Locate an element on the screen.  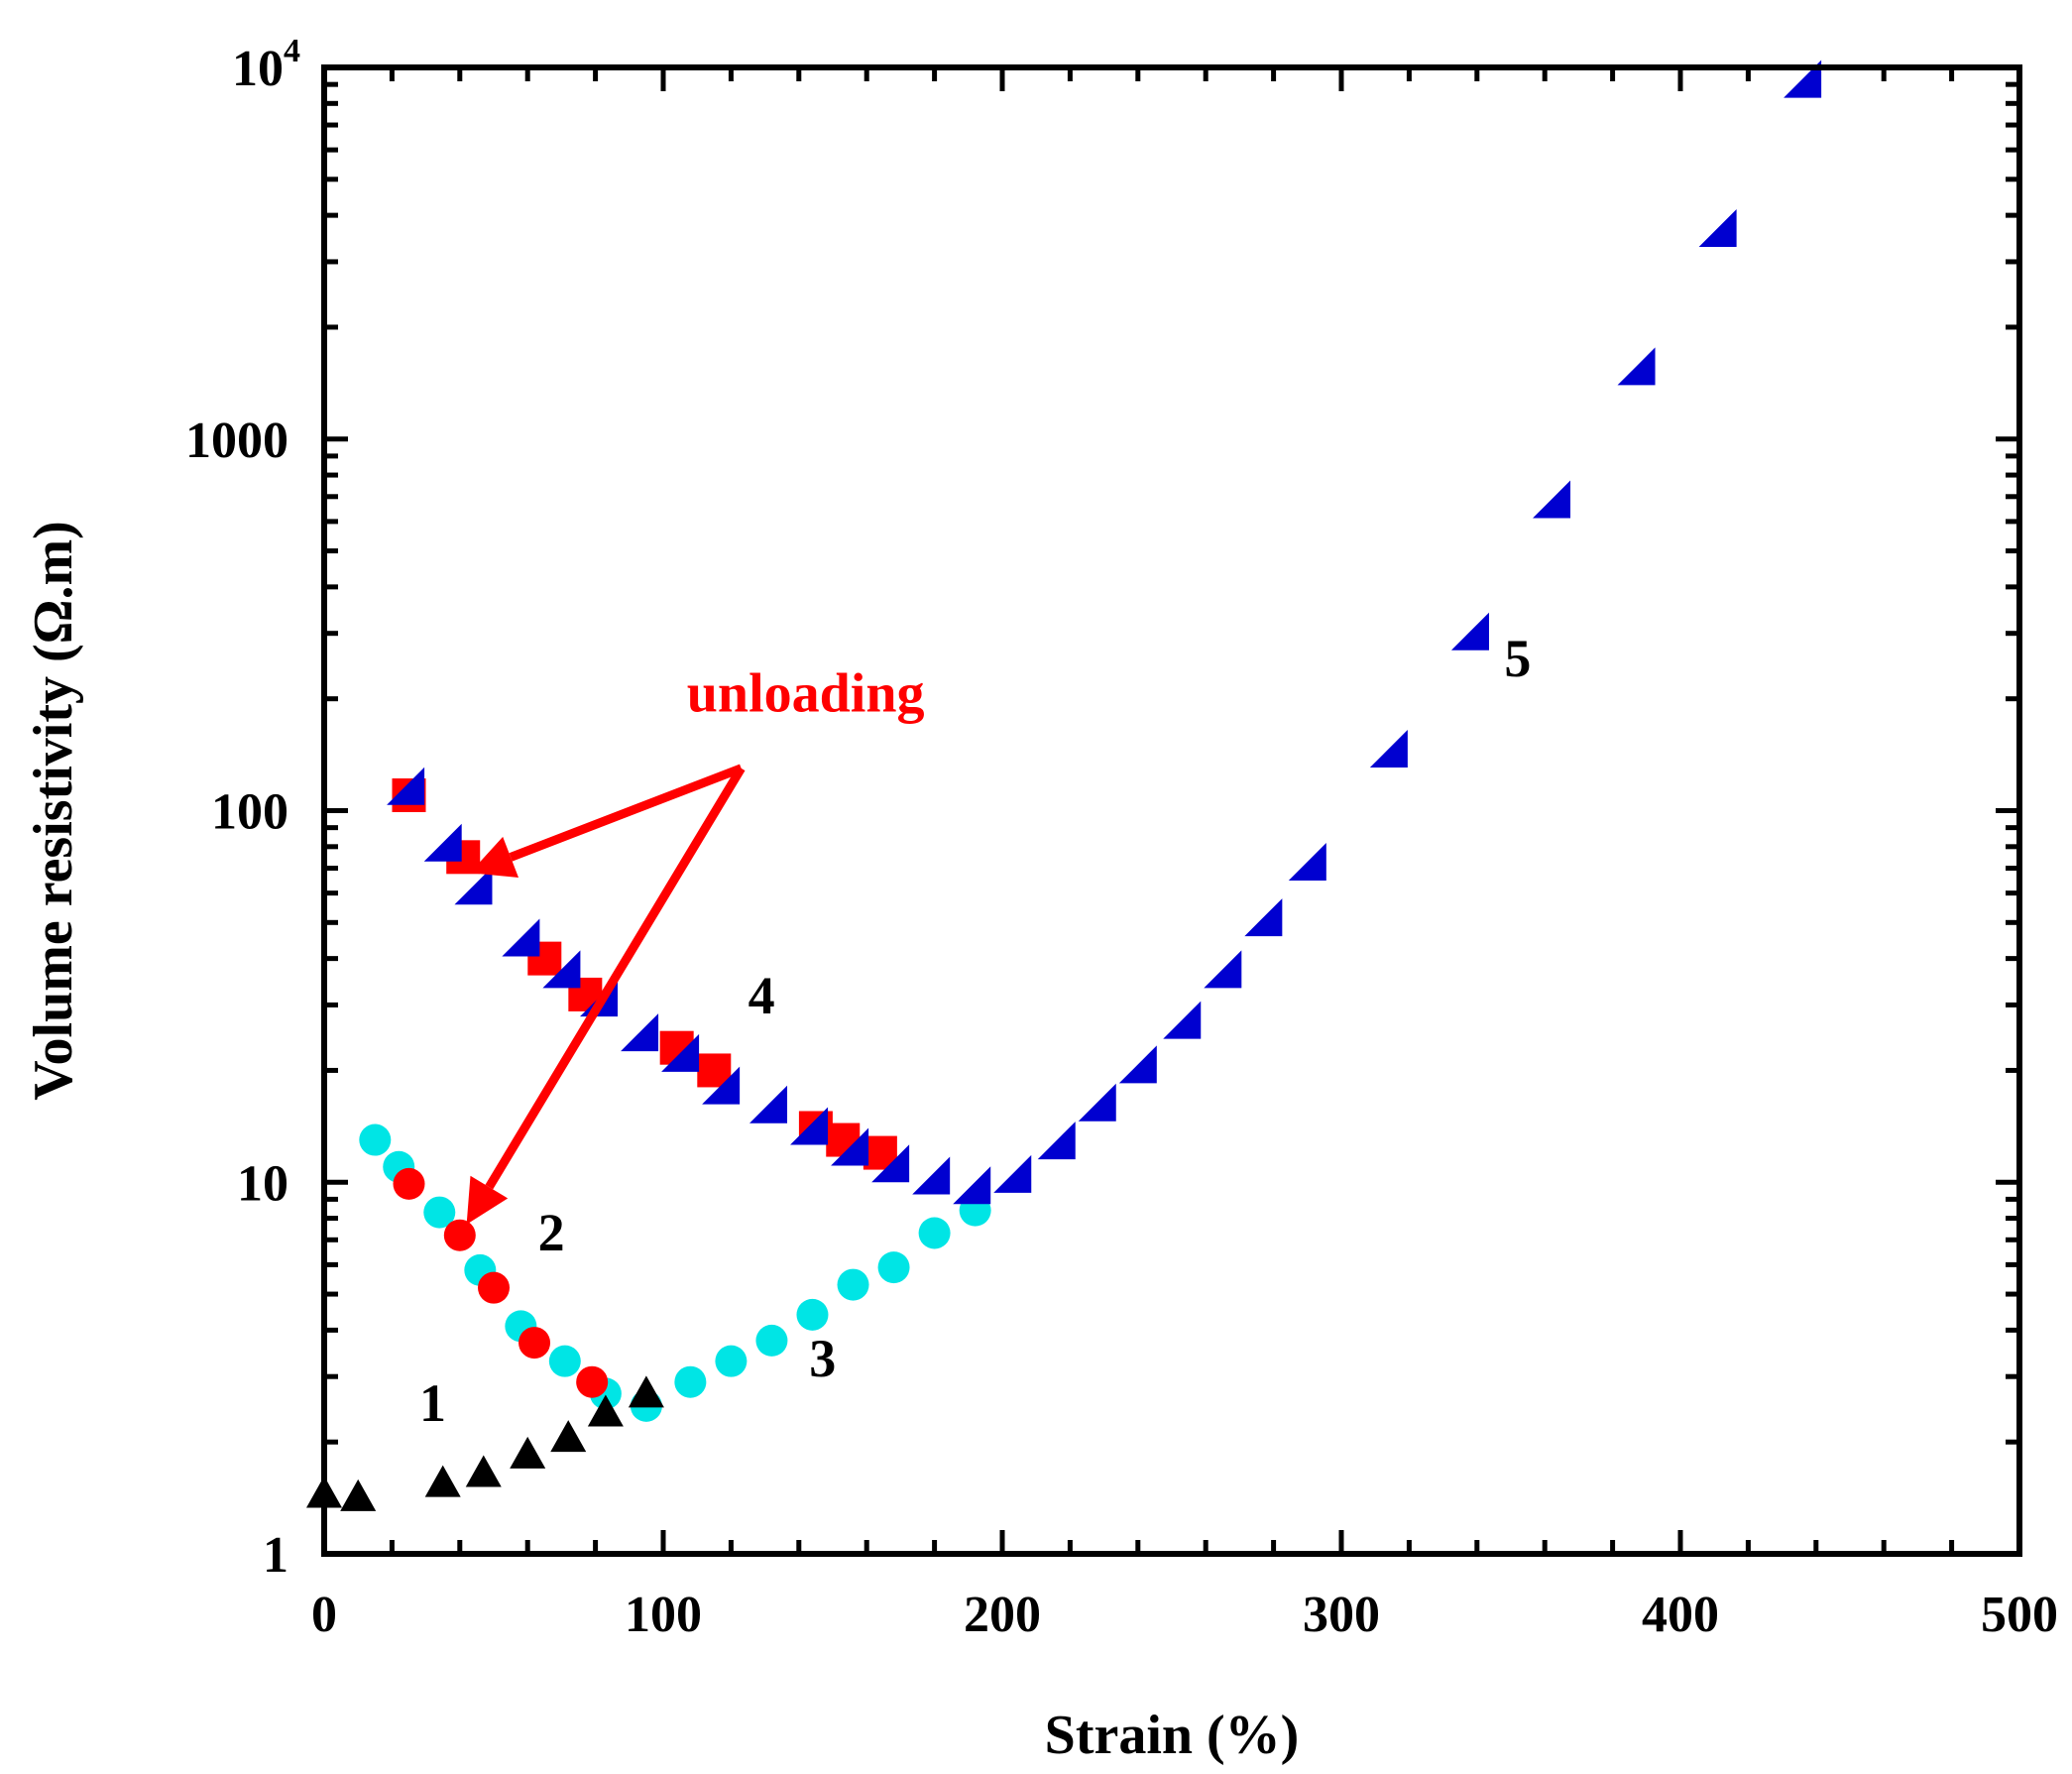
label-1: 1 is located at coordinates (432, 1403).